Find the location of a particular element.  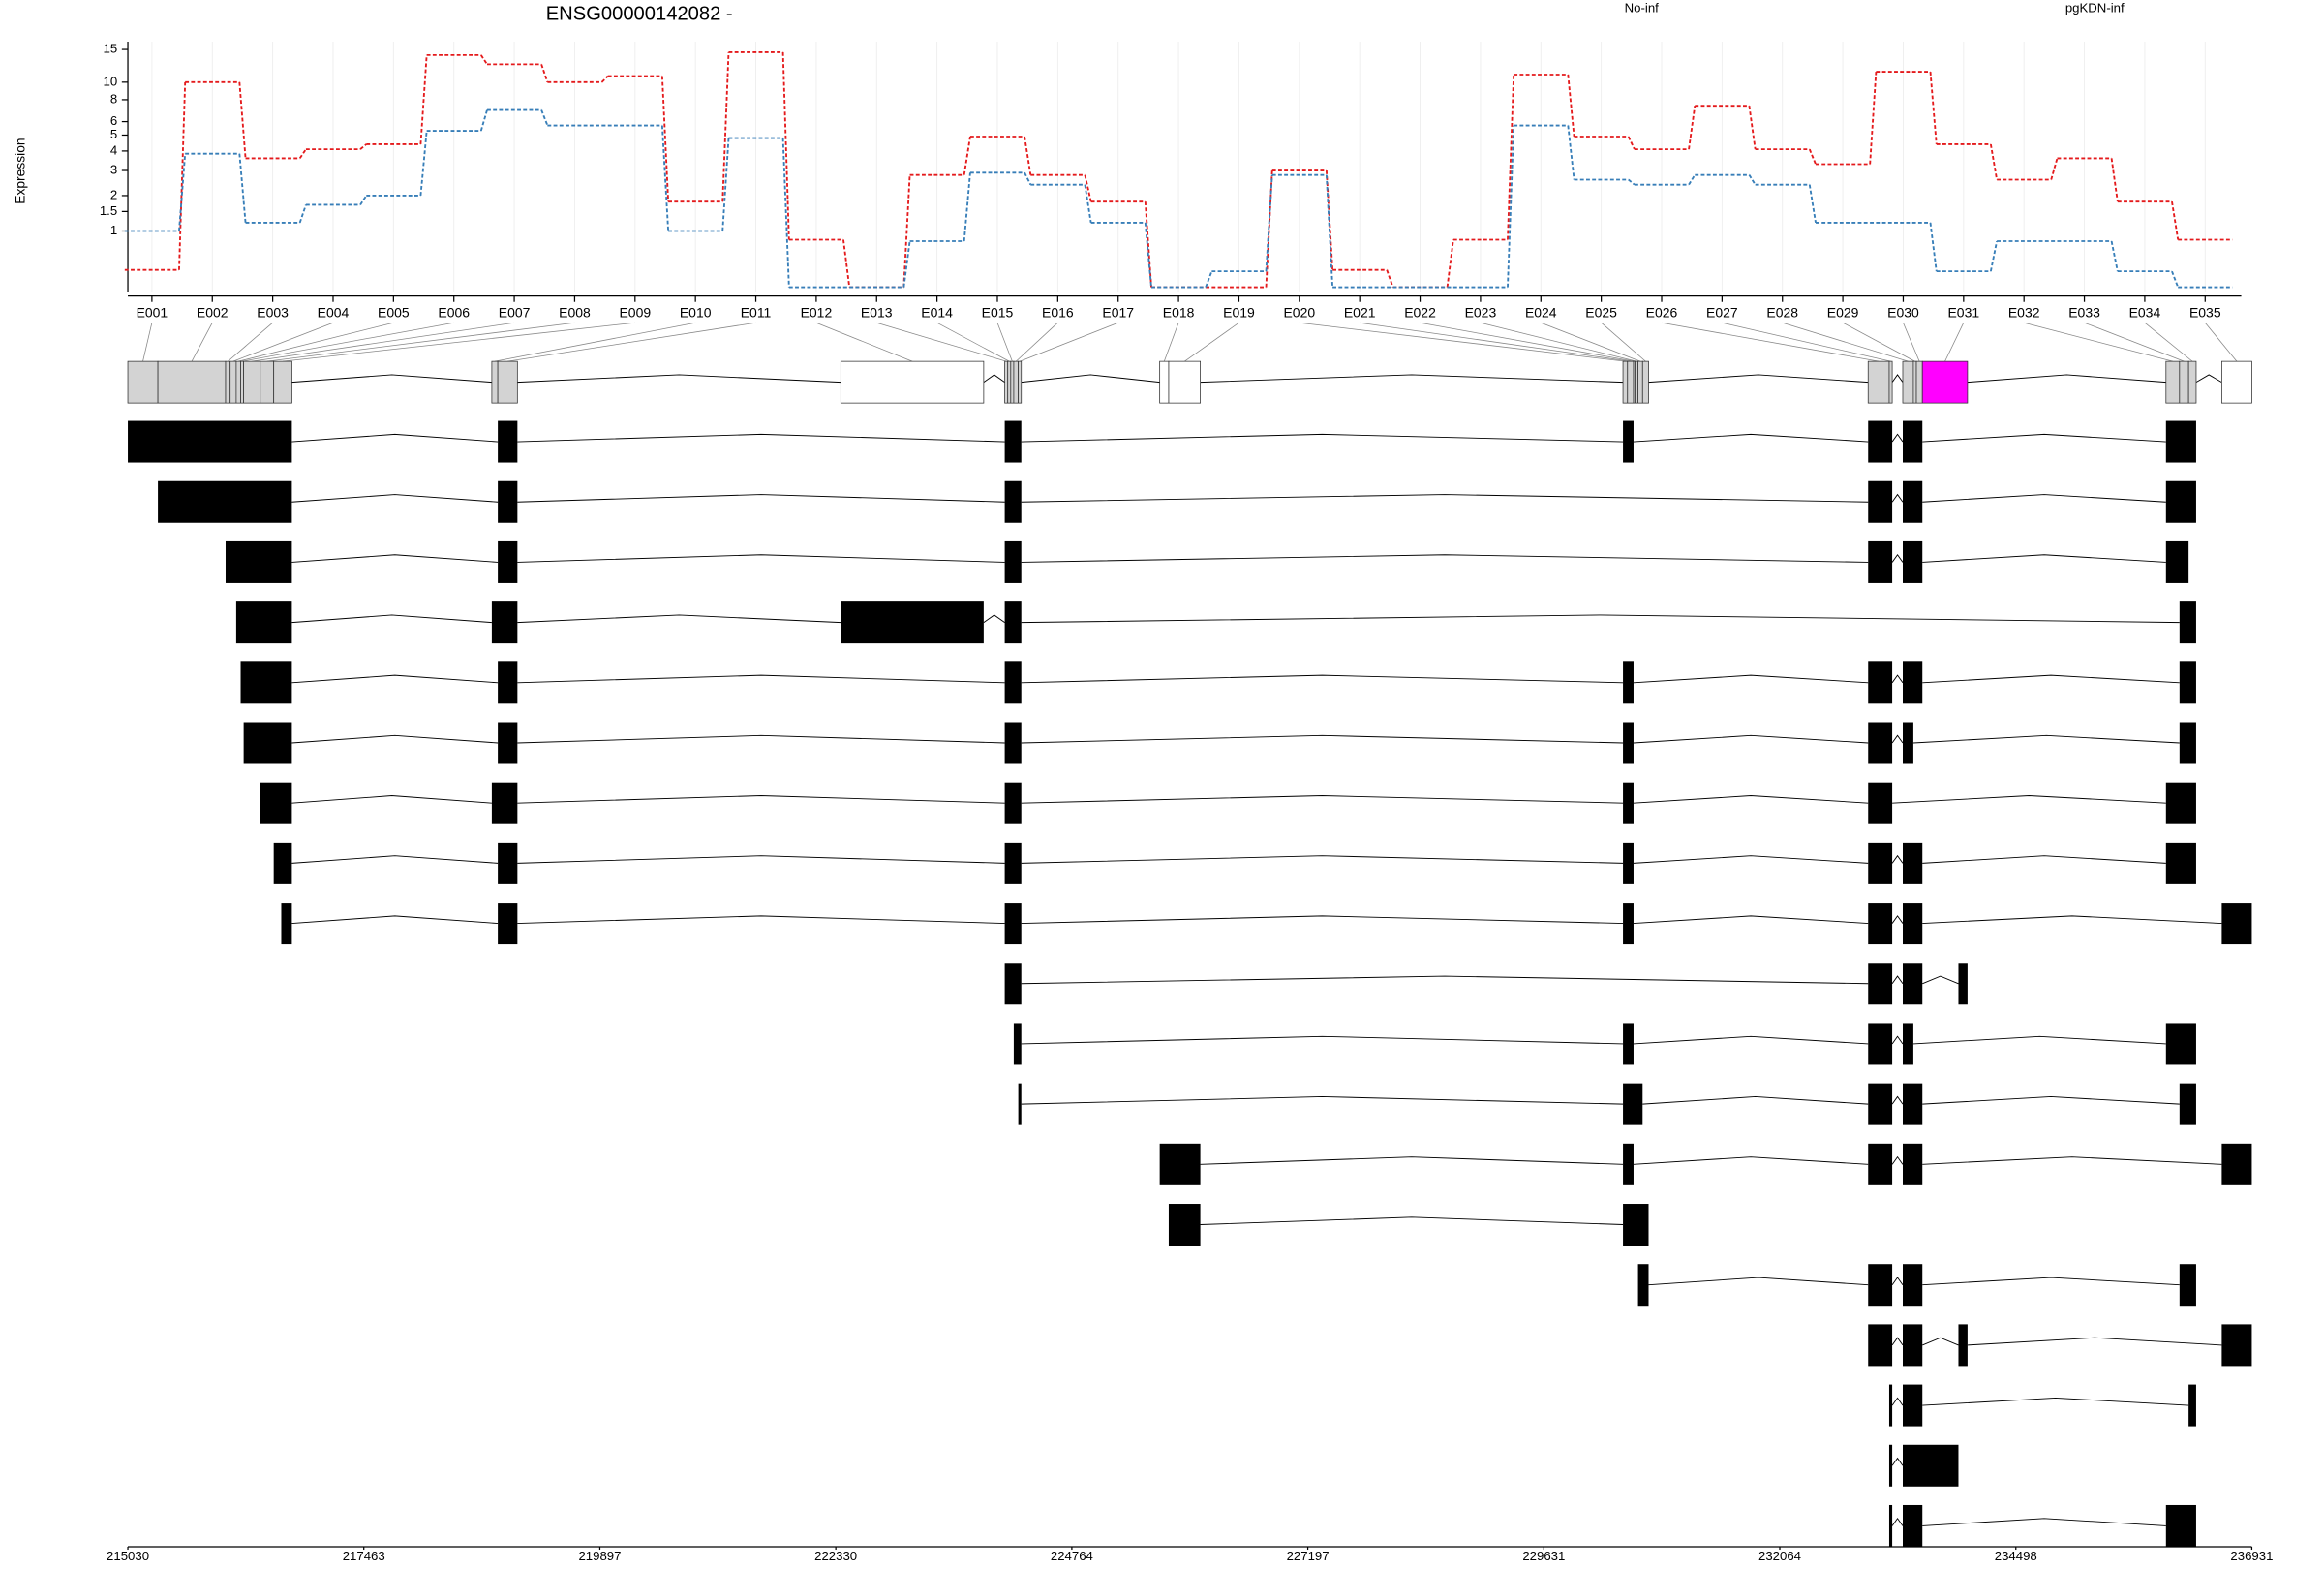

x-tick-label: E020 is located at coordinates (1299, 313).